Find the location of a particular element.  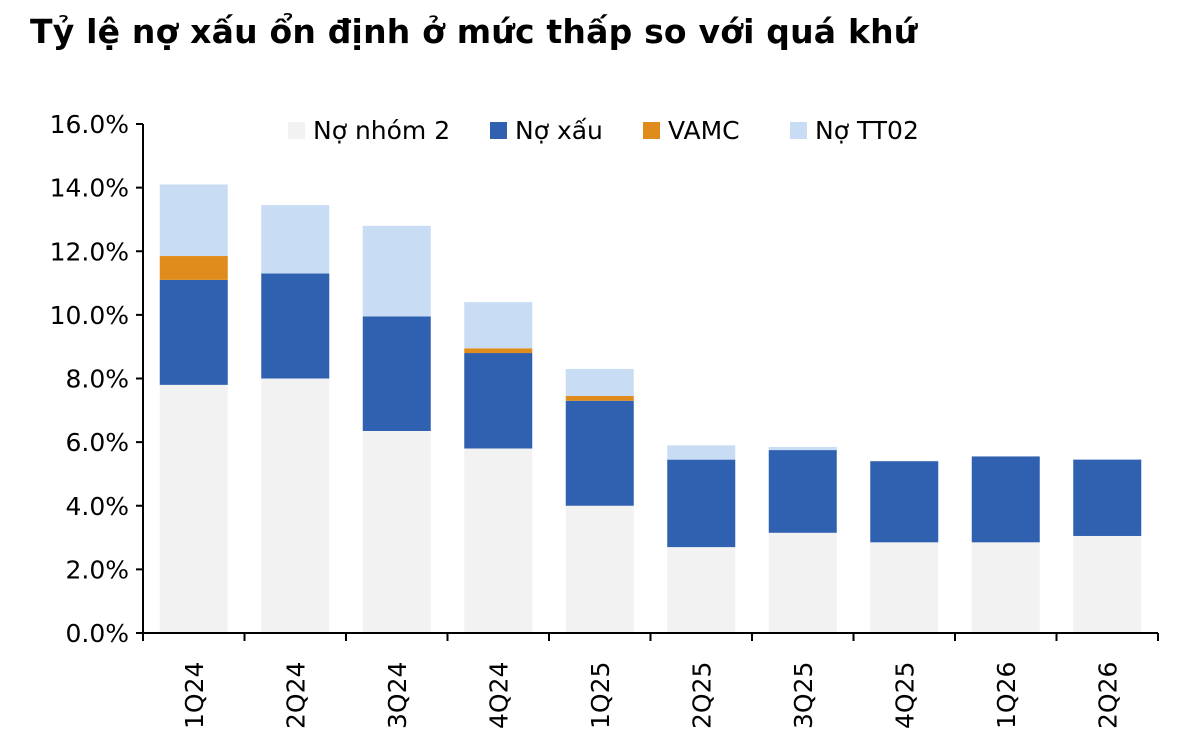

y-tick-label: 2.0% is located at coordinates (97, 569).